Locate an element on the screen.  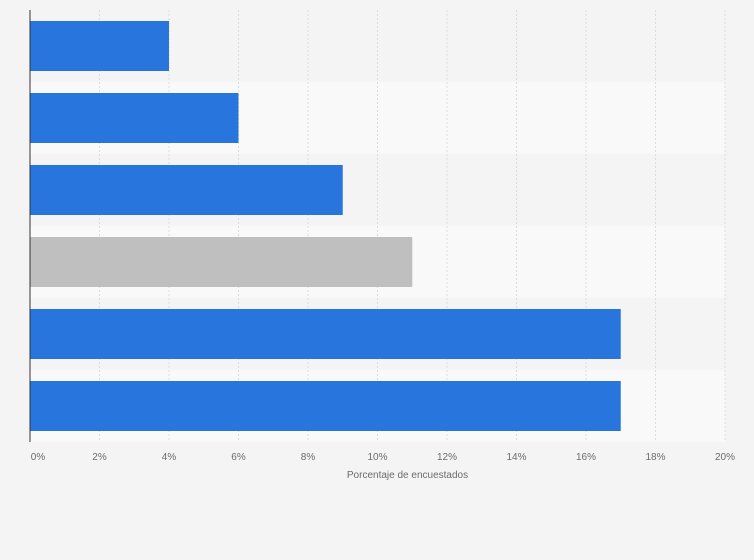
x-axis-title: Porcentaje de encuestados is located at coordinates (407, 475).